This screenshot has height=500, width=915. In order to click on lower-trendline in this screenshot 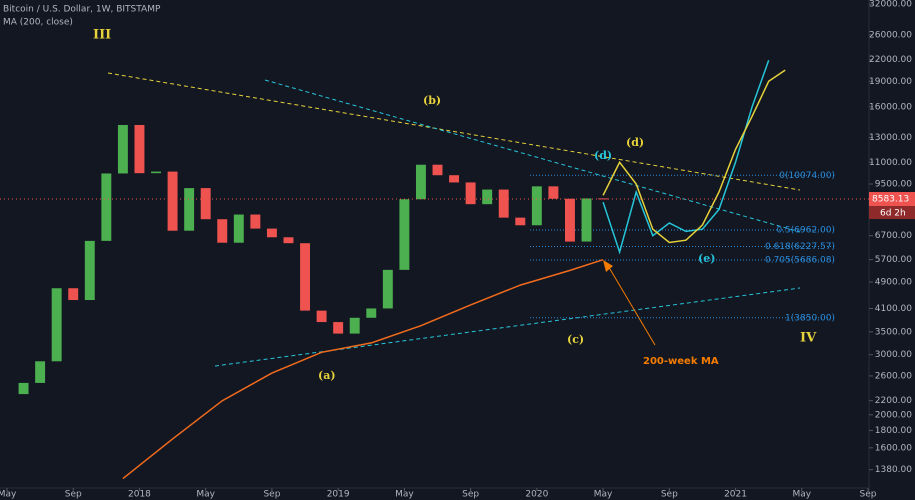, I will do `click(507, 327)`.